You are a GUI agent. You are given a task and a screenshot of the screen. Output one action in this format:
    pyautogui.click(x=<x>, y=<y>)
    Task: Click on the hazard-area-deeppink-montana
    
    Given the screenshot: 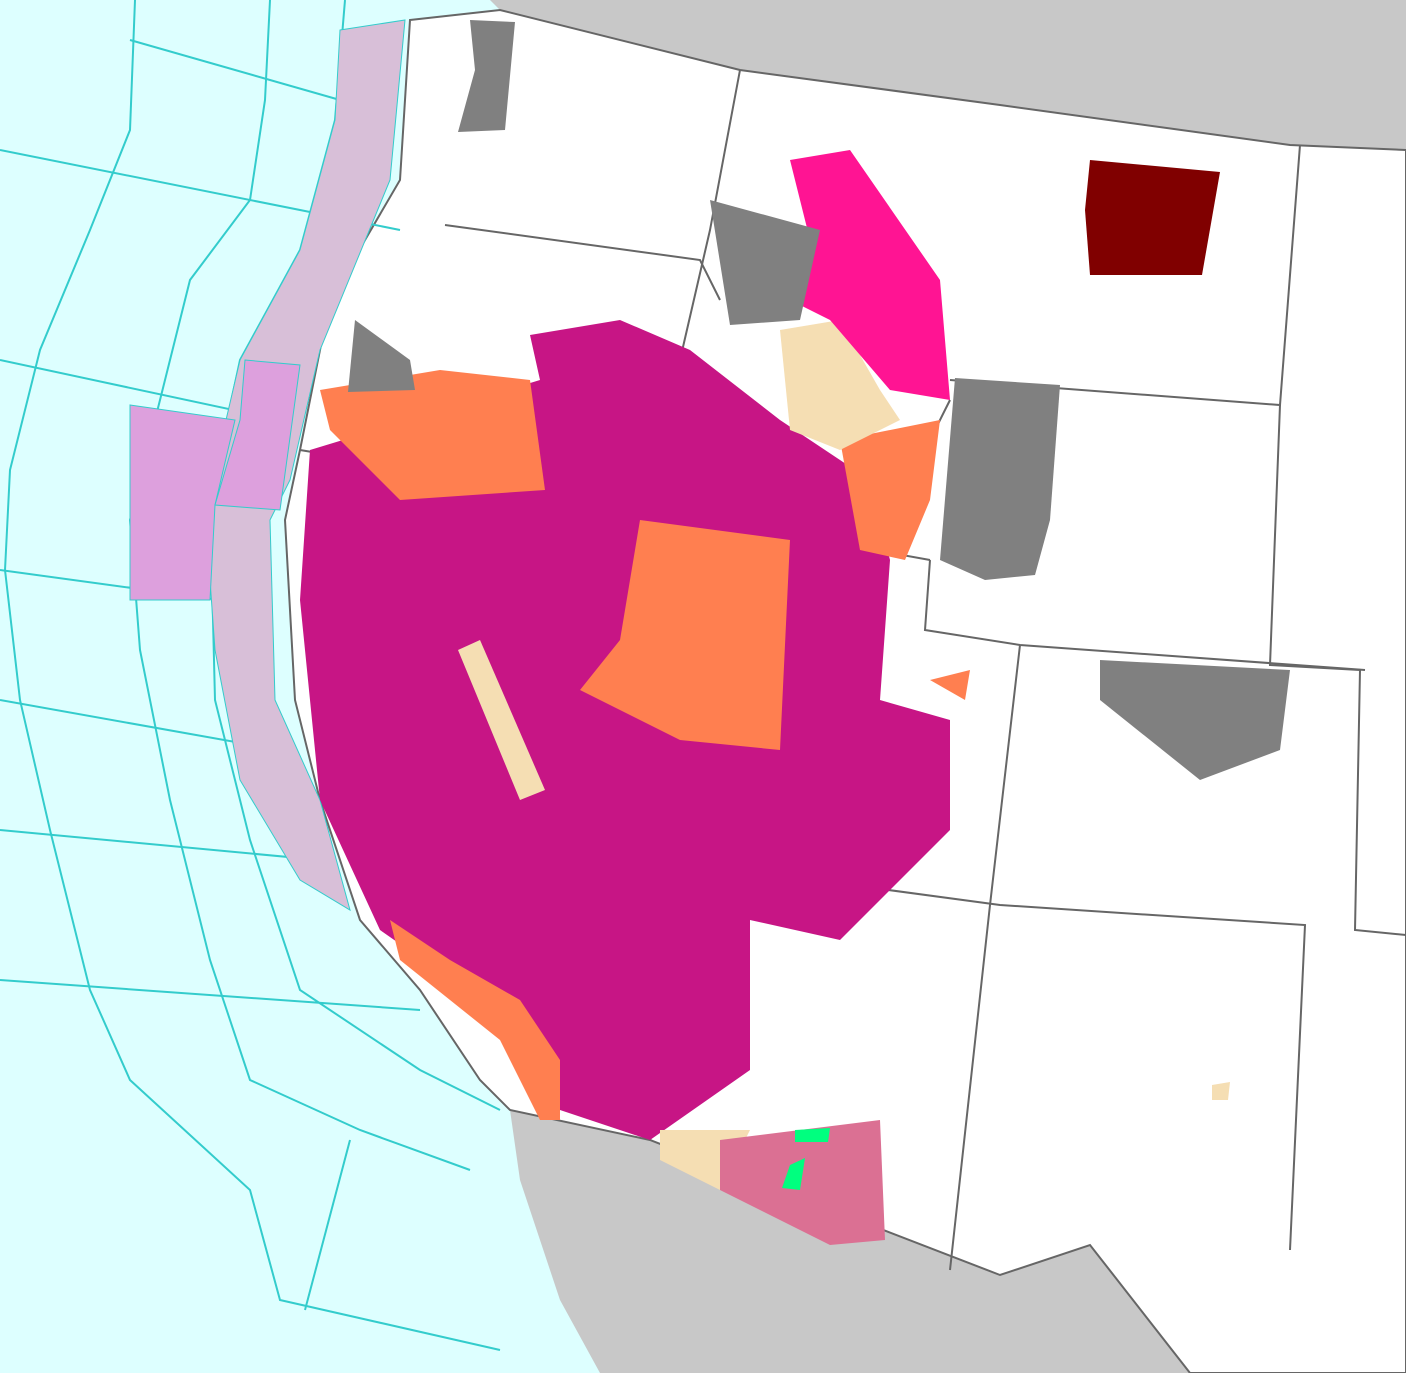 What is the action you would take?
    pyautogui.click(x=870, y=275)
    